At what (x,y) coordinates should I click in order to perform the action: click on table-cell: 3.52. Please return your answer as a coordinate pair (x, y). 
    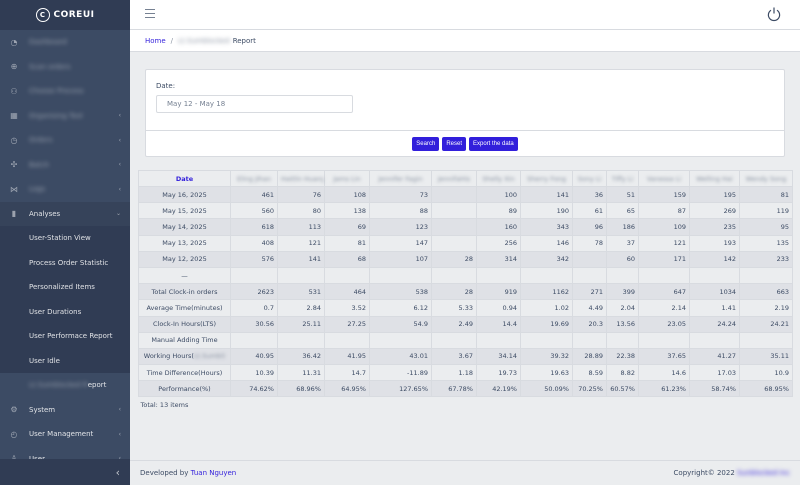
    Looking at the image, I should click on (347, 308).